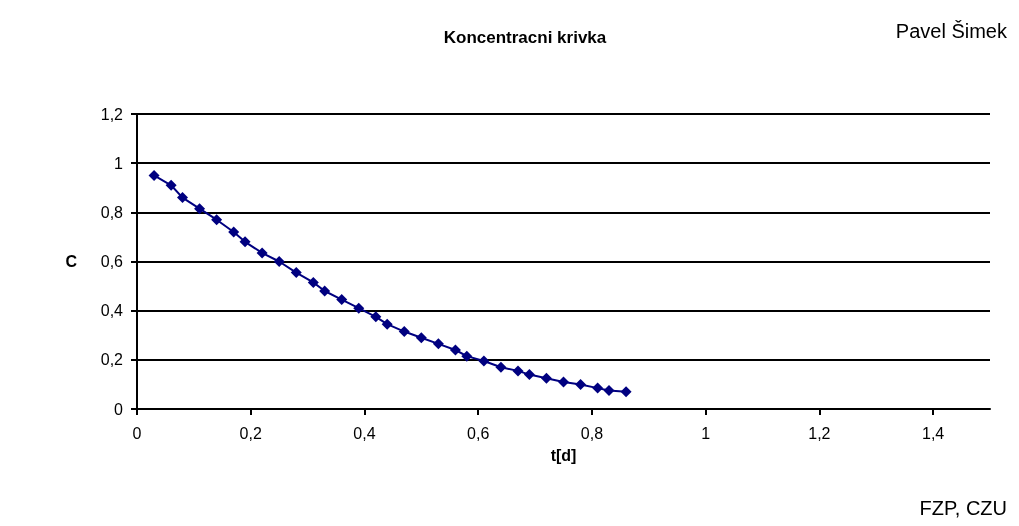 This screenshot has height=526, width=1019. Describe the element at coordinates (112, 360) in the screenshot. I see `y-tick-label: 0,2` at that location.